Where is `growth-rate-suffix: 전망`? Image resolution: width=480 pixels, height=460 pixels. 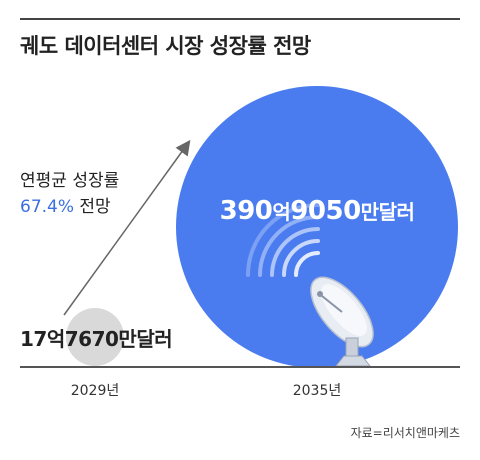 growth-rate-suffix: 전망 is located at coordinates (92, 207).